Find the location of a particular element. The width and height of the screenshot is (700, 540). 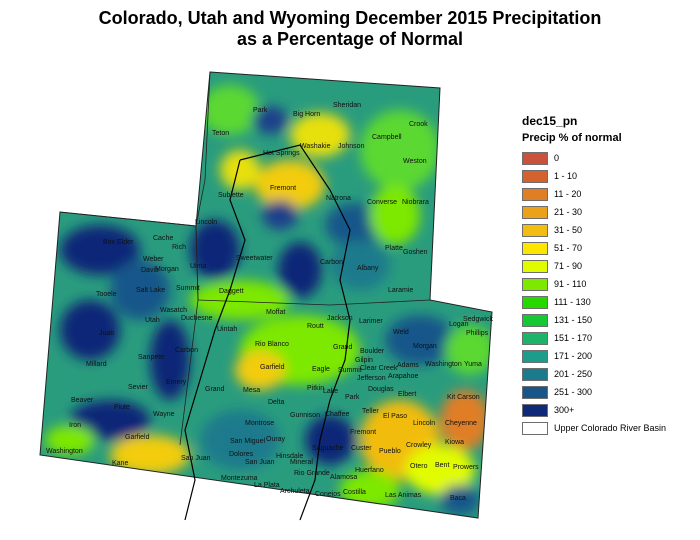

svg-text: Sheridan is located at coordinates (347, 105).